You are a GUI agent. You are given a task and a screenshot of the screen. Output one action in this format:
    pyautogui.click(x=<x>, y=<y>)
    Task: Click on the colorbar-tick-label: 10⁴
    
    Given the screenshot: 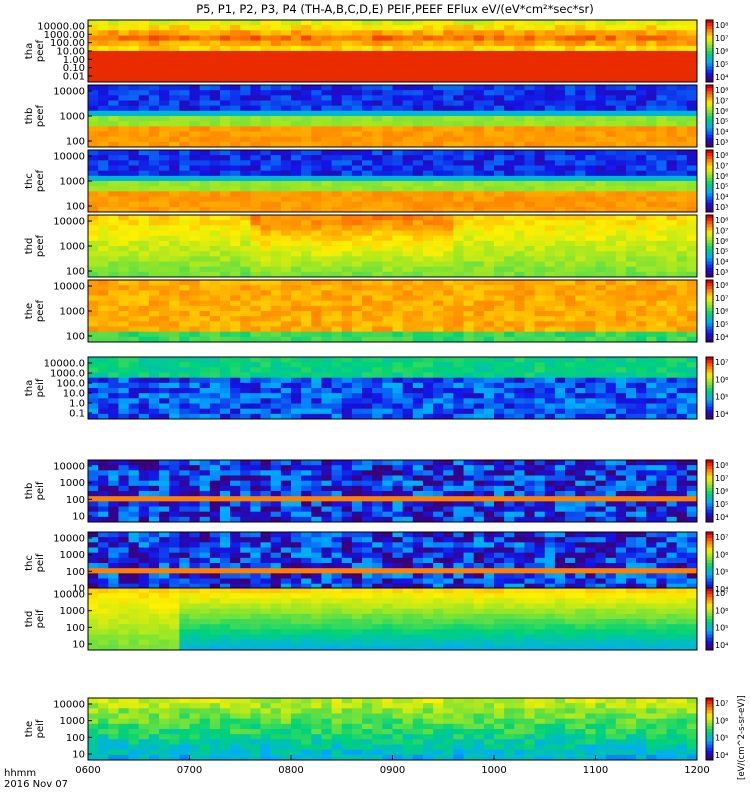 What is the action you would take?
    pyautogui.click(x=721, y=132)
    